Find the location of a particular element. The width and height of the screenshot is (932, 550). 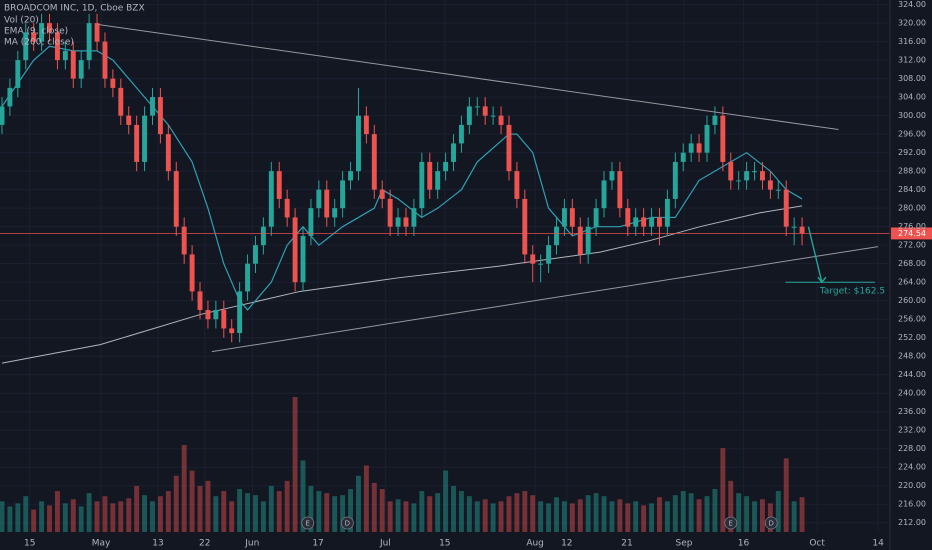

x-tick-label: 17 is located at coordinates (317, 544).